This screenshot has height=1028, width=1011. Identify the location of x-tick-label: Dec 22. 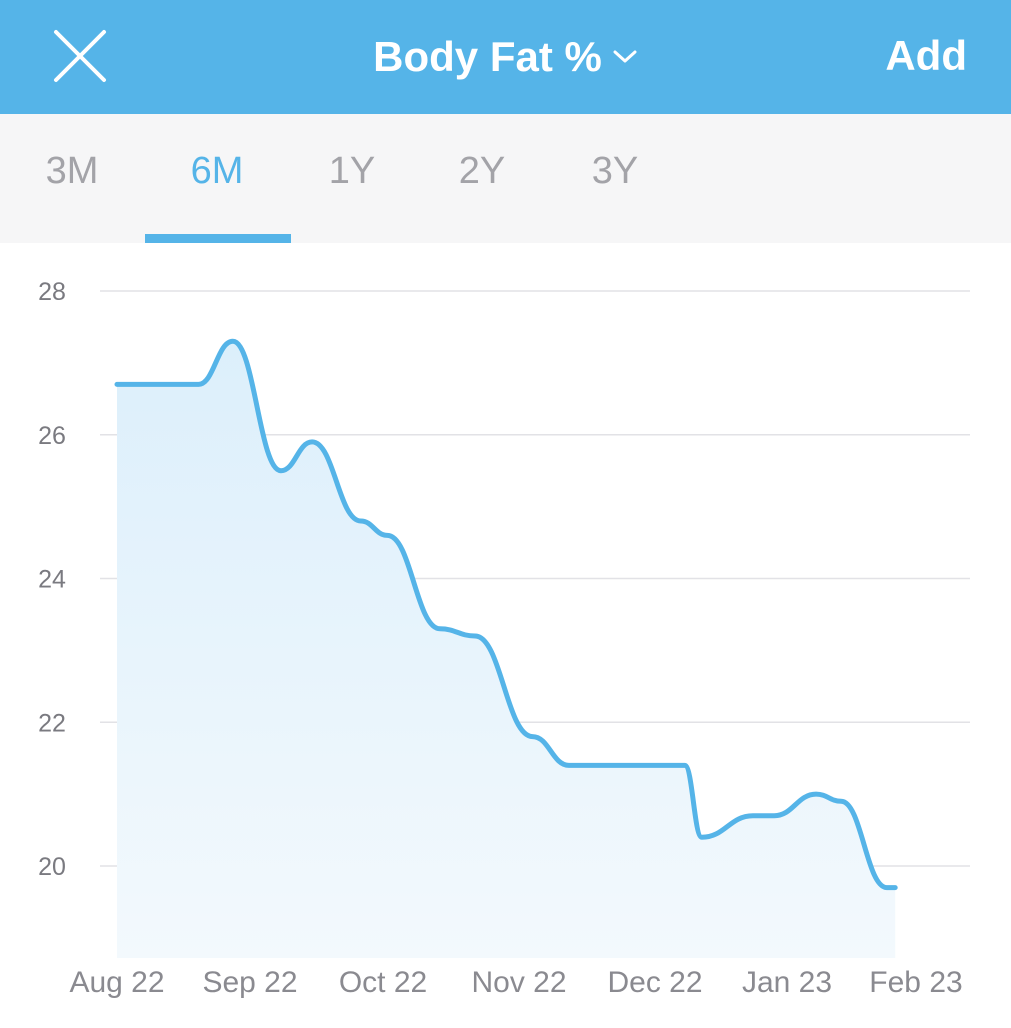
(654, 982).